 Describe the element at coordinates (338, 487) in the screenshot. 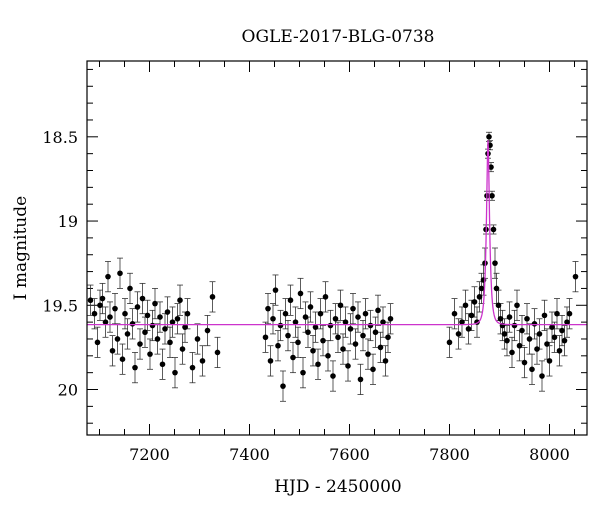

I see `x-axis-label: HJD - 2450000` at that location.